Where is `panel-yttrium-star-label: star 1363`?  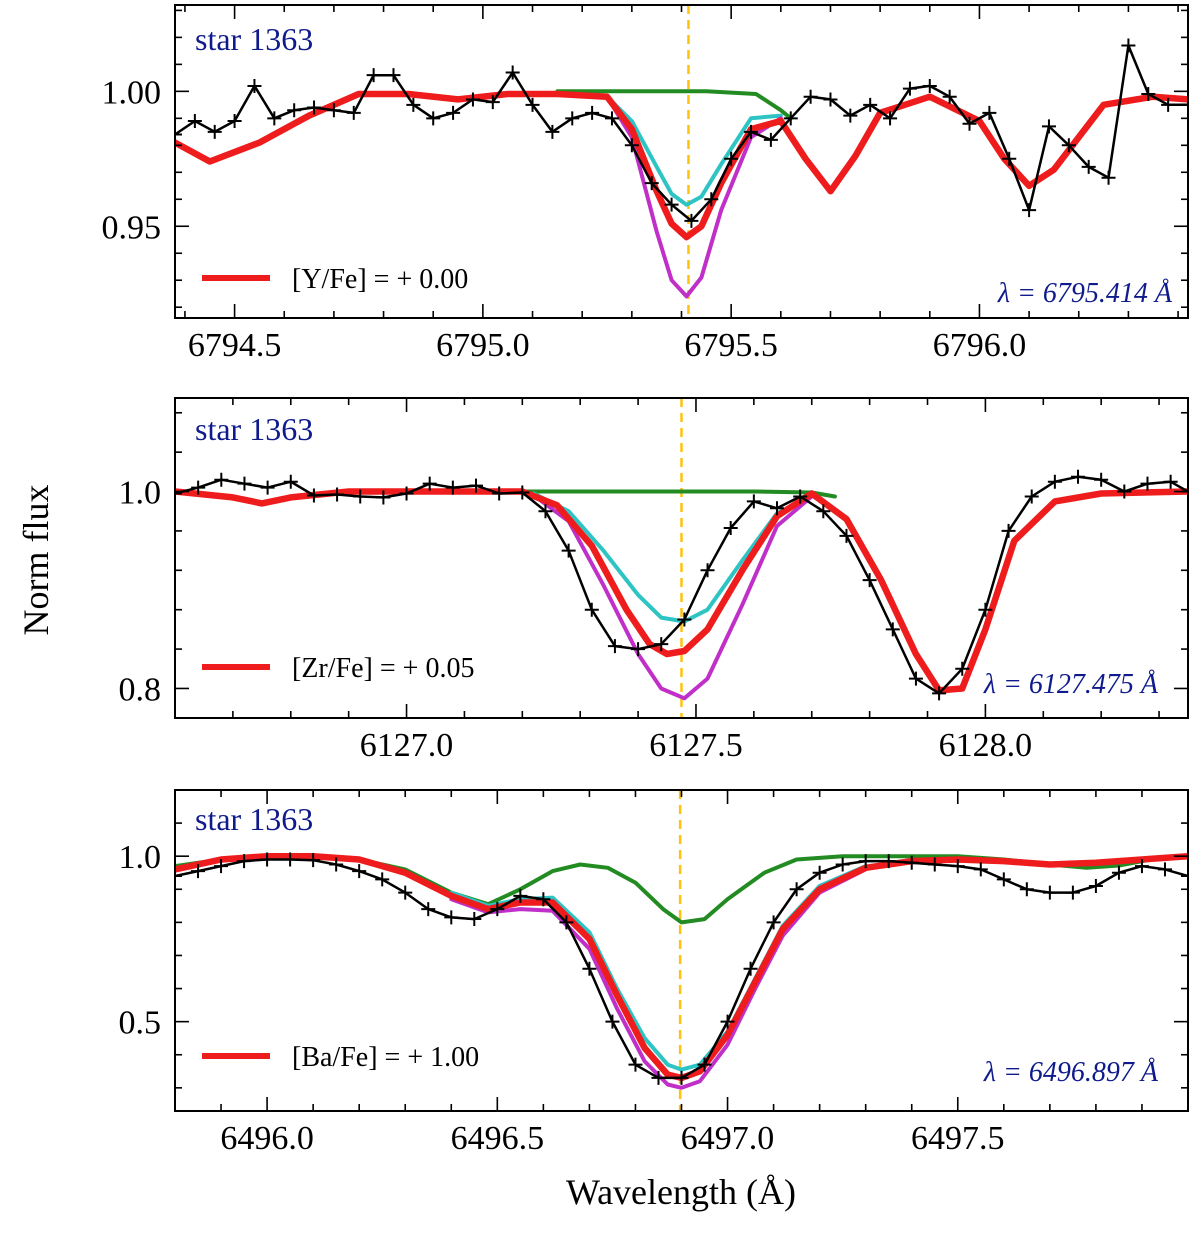 panel-yttrium-star-label: star 1363 is located at coordinates (254, 39).